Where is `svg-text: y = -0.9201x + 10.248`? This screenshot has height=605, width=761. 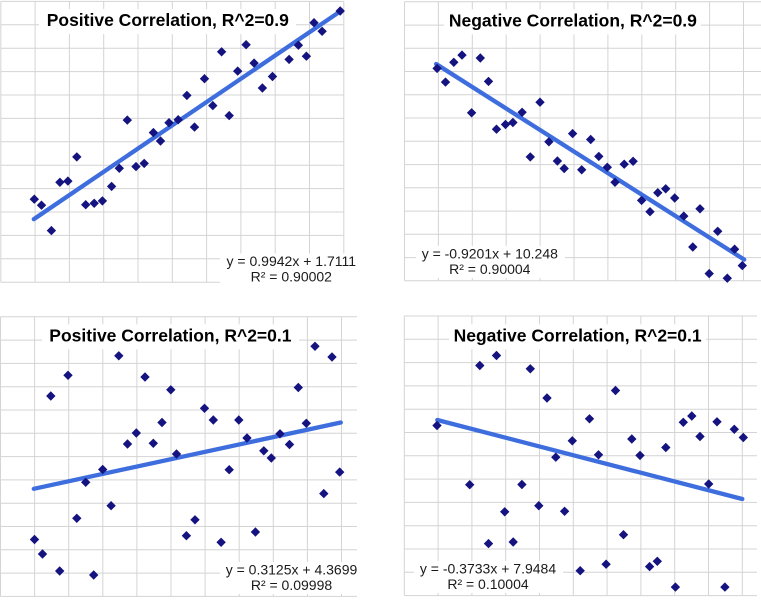
svg-text: y = -0.9201x + 10.248 is located at coordinates (490, 253).